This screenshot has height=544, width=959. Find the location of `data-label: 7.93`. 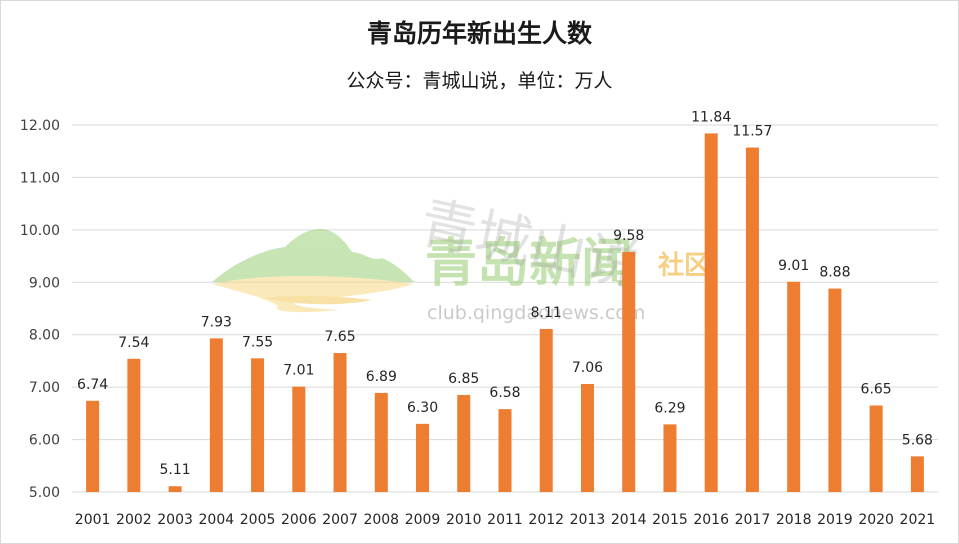

data-label: 7.93 is located at coordinates (216, 322).